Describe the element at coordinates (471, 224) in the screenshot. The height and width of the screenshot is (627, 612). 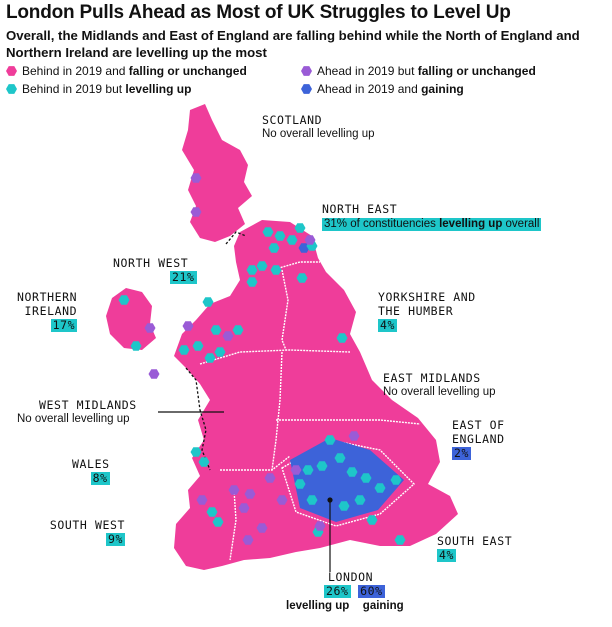
I see `north-east-note-bold: levelling up` at that location.